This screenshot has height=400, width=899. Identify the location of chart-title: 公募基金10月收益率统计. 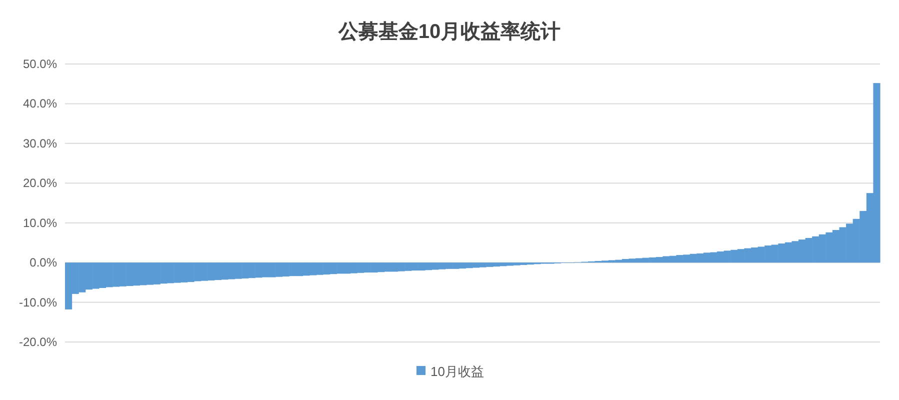
(449, 31).